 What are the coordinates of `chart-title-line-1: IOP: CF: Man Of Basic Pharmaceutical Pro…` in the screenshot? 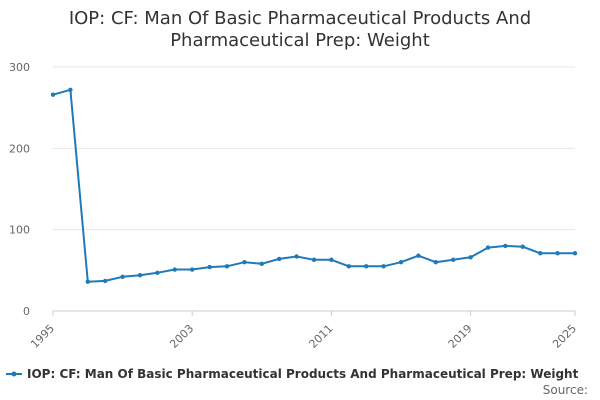 It's located at (300, 18).